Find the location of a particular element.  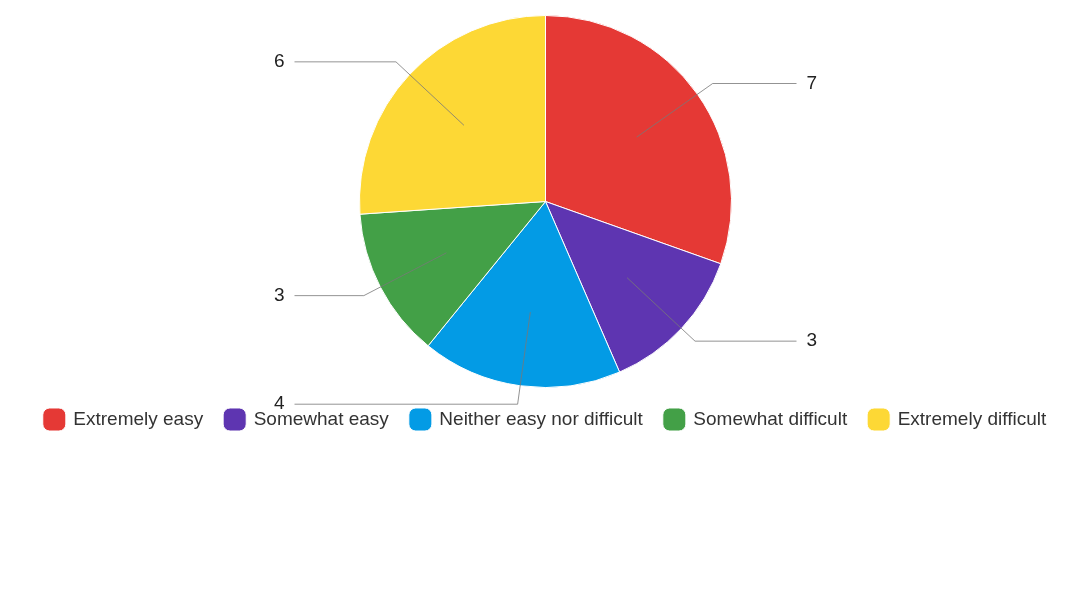

data-label: 6 is located at coordinates (279, 61).